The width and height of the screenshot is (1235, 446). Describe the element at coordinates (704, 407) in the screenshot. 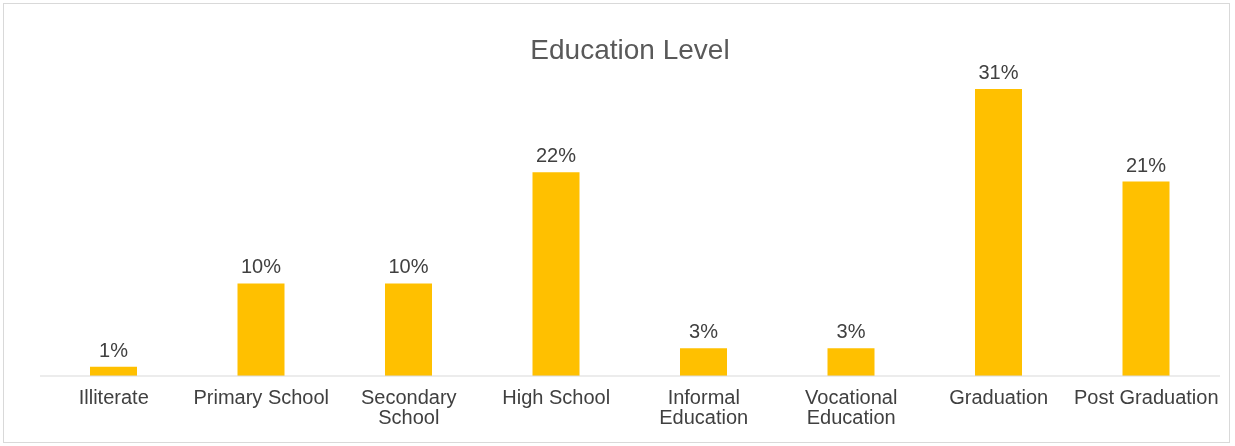

I see `x-tick-label: Informal Education` at that location.